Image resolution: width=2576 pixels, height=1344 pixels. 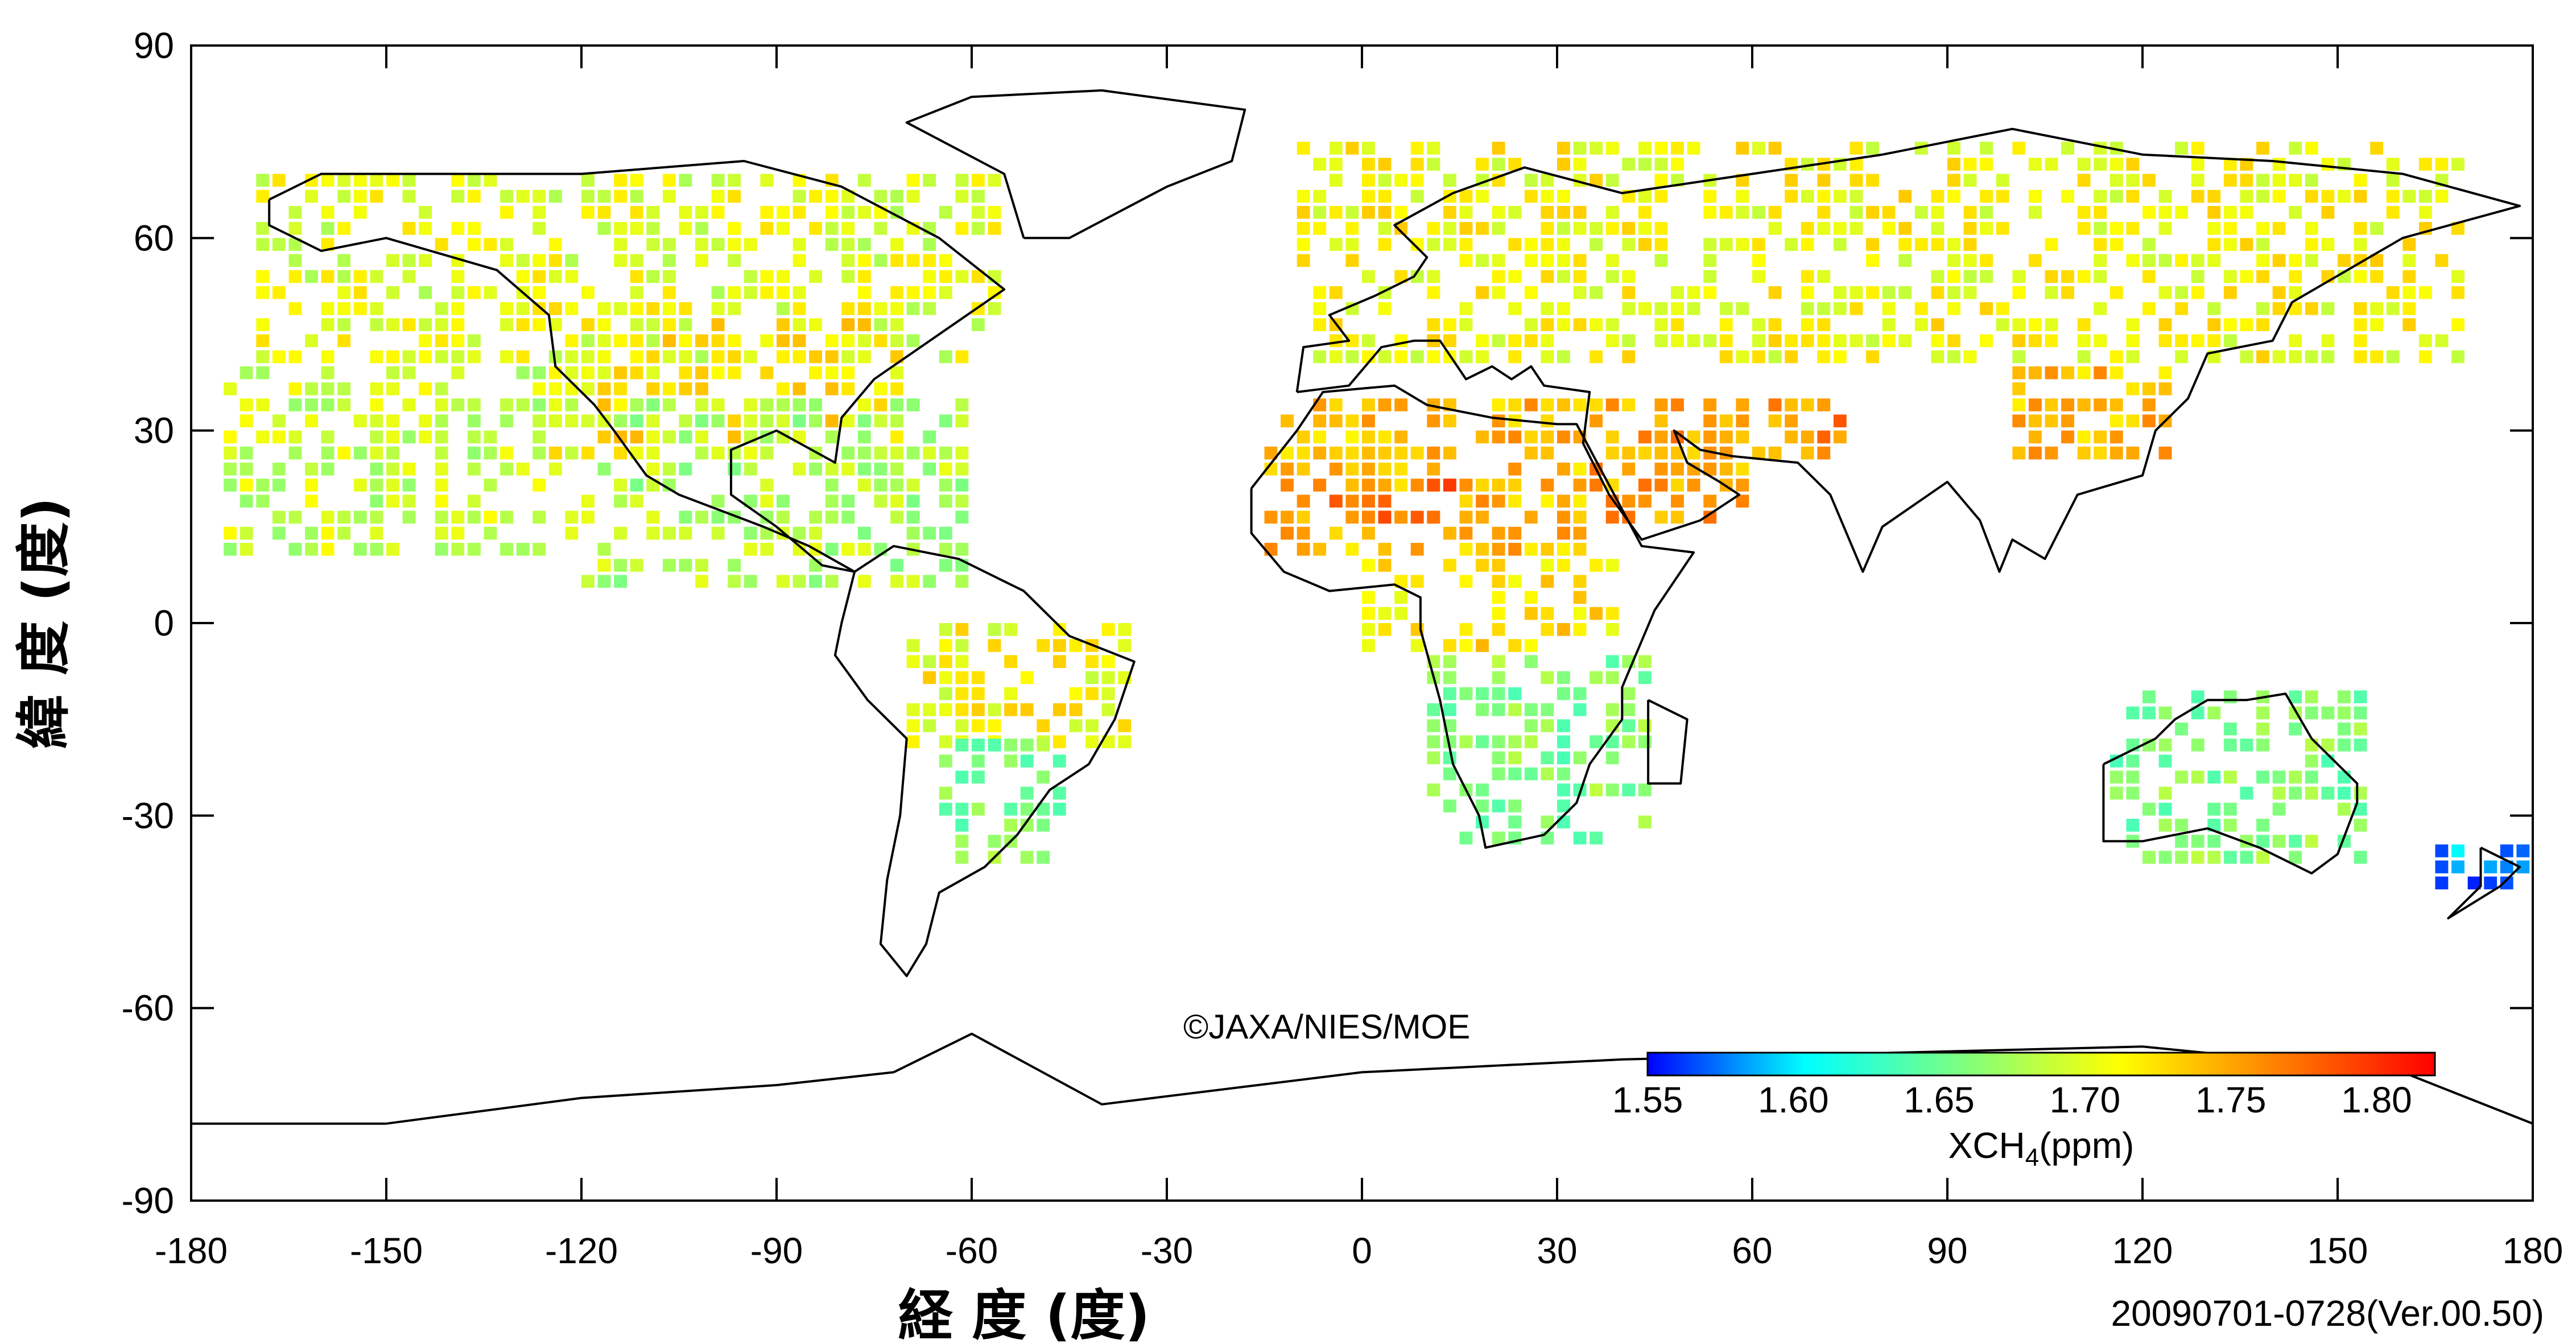 I want to click on x-tick-label: -150, so click(x=387, y=1250).